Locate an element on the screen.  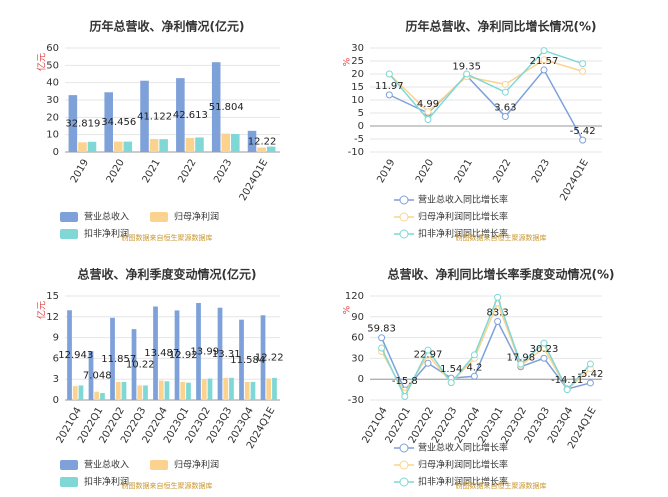
y-tick-label: 120 is located at coordinates (354, 296).